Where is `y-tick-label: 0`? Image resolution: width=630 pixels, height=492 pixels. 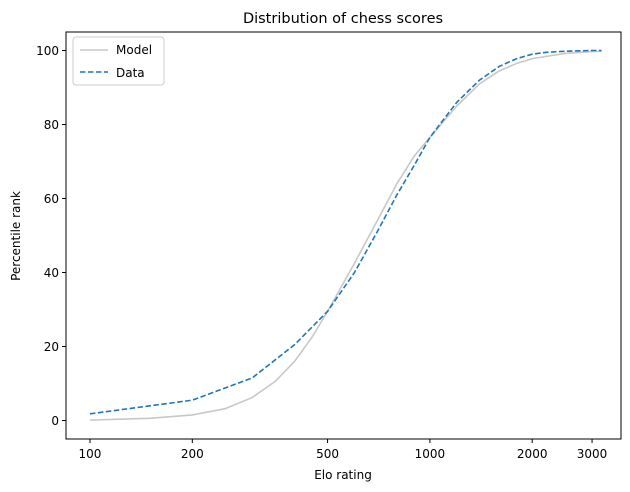
y-tick-label: 0 is located at coordinates (55, 421).